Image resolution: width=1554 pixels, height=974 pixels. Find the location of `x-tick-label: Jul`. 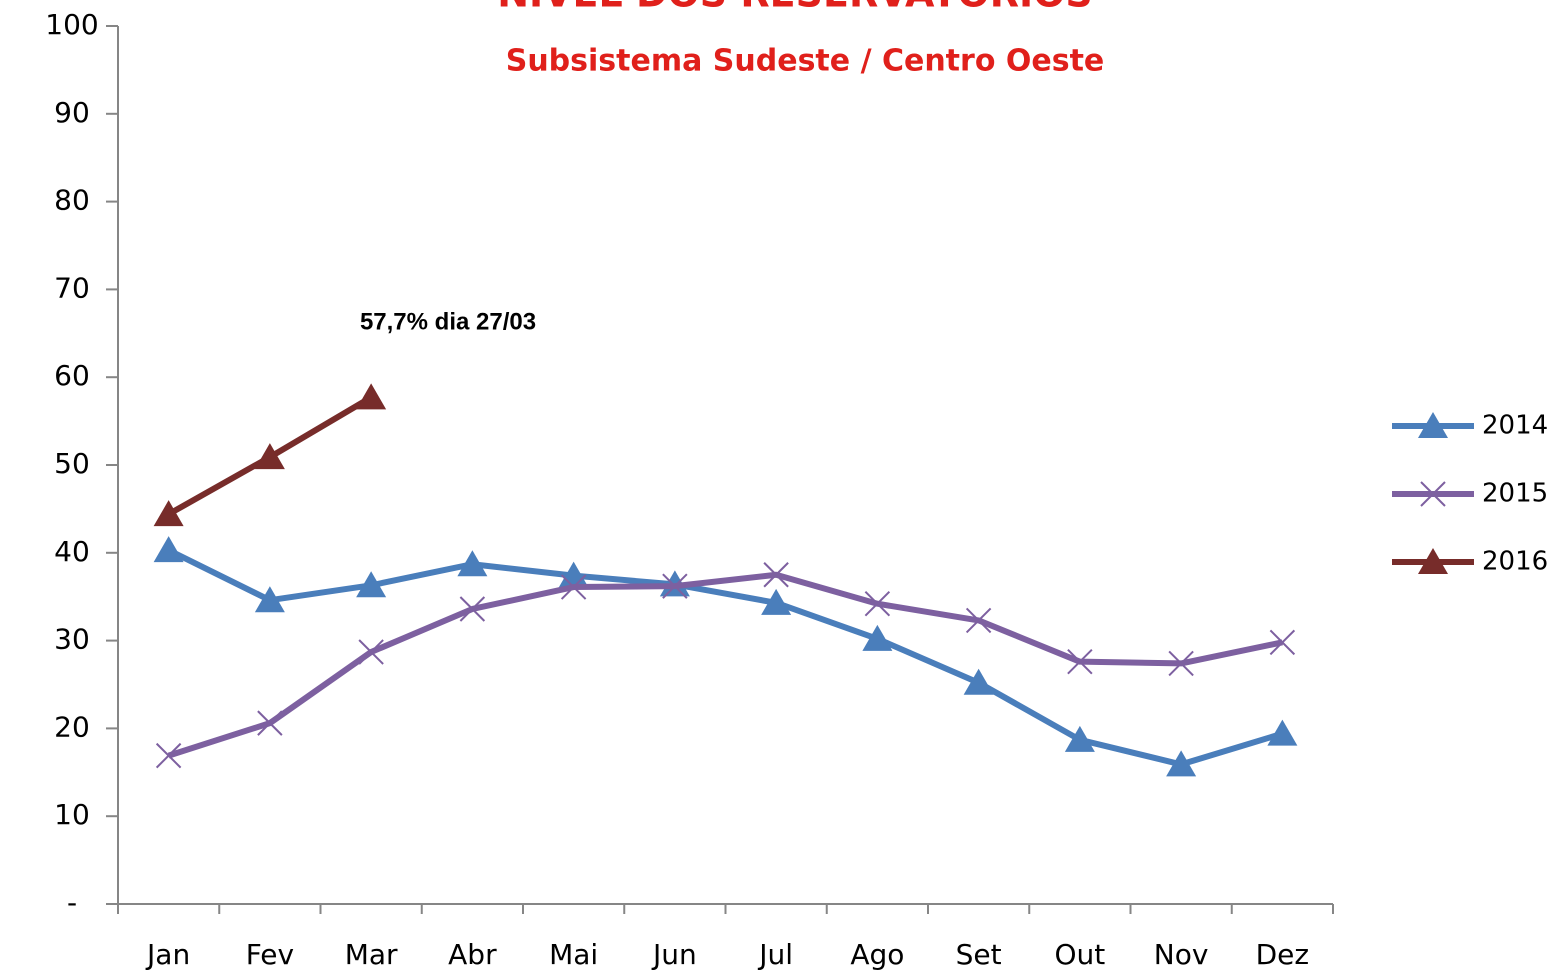

x-tick-label: Jul is located at coordinates (775, 954).